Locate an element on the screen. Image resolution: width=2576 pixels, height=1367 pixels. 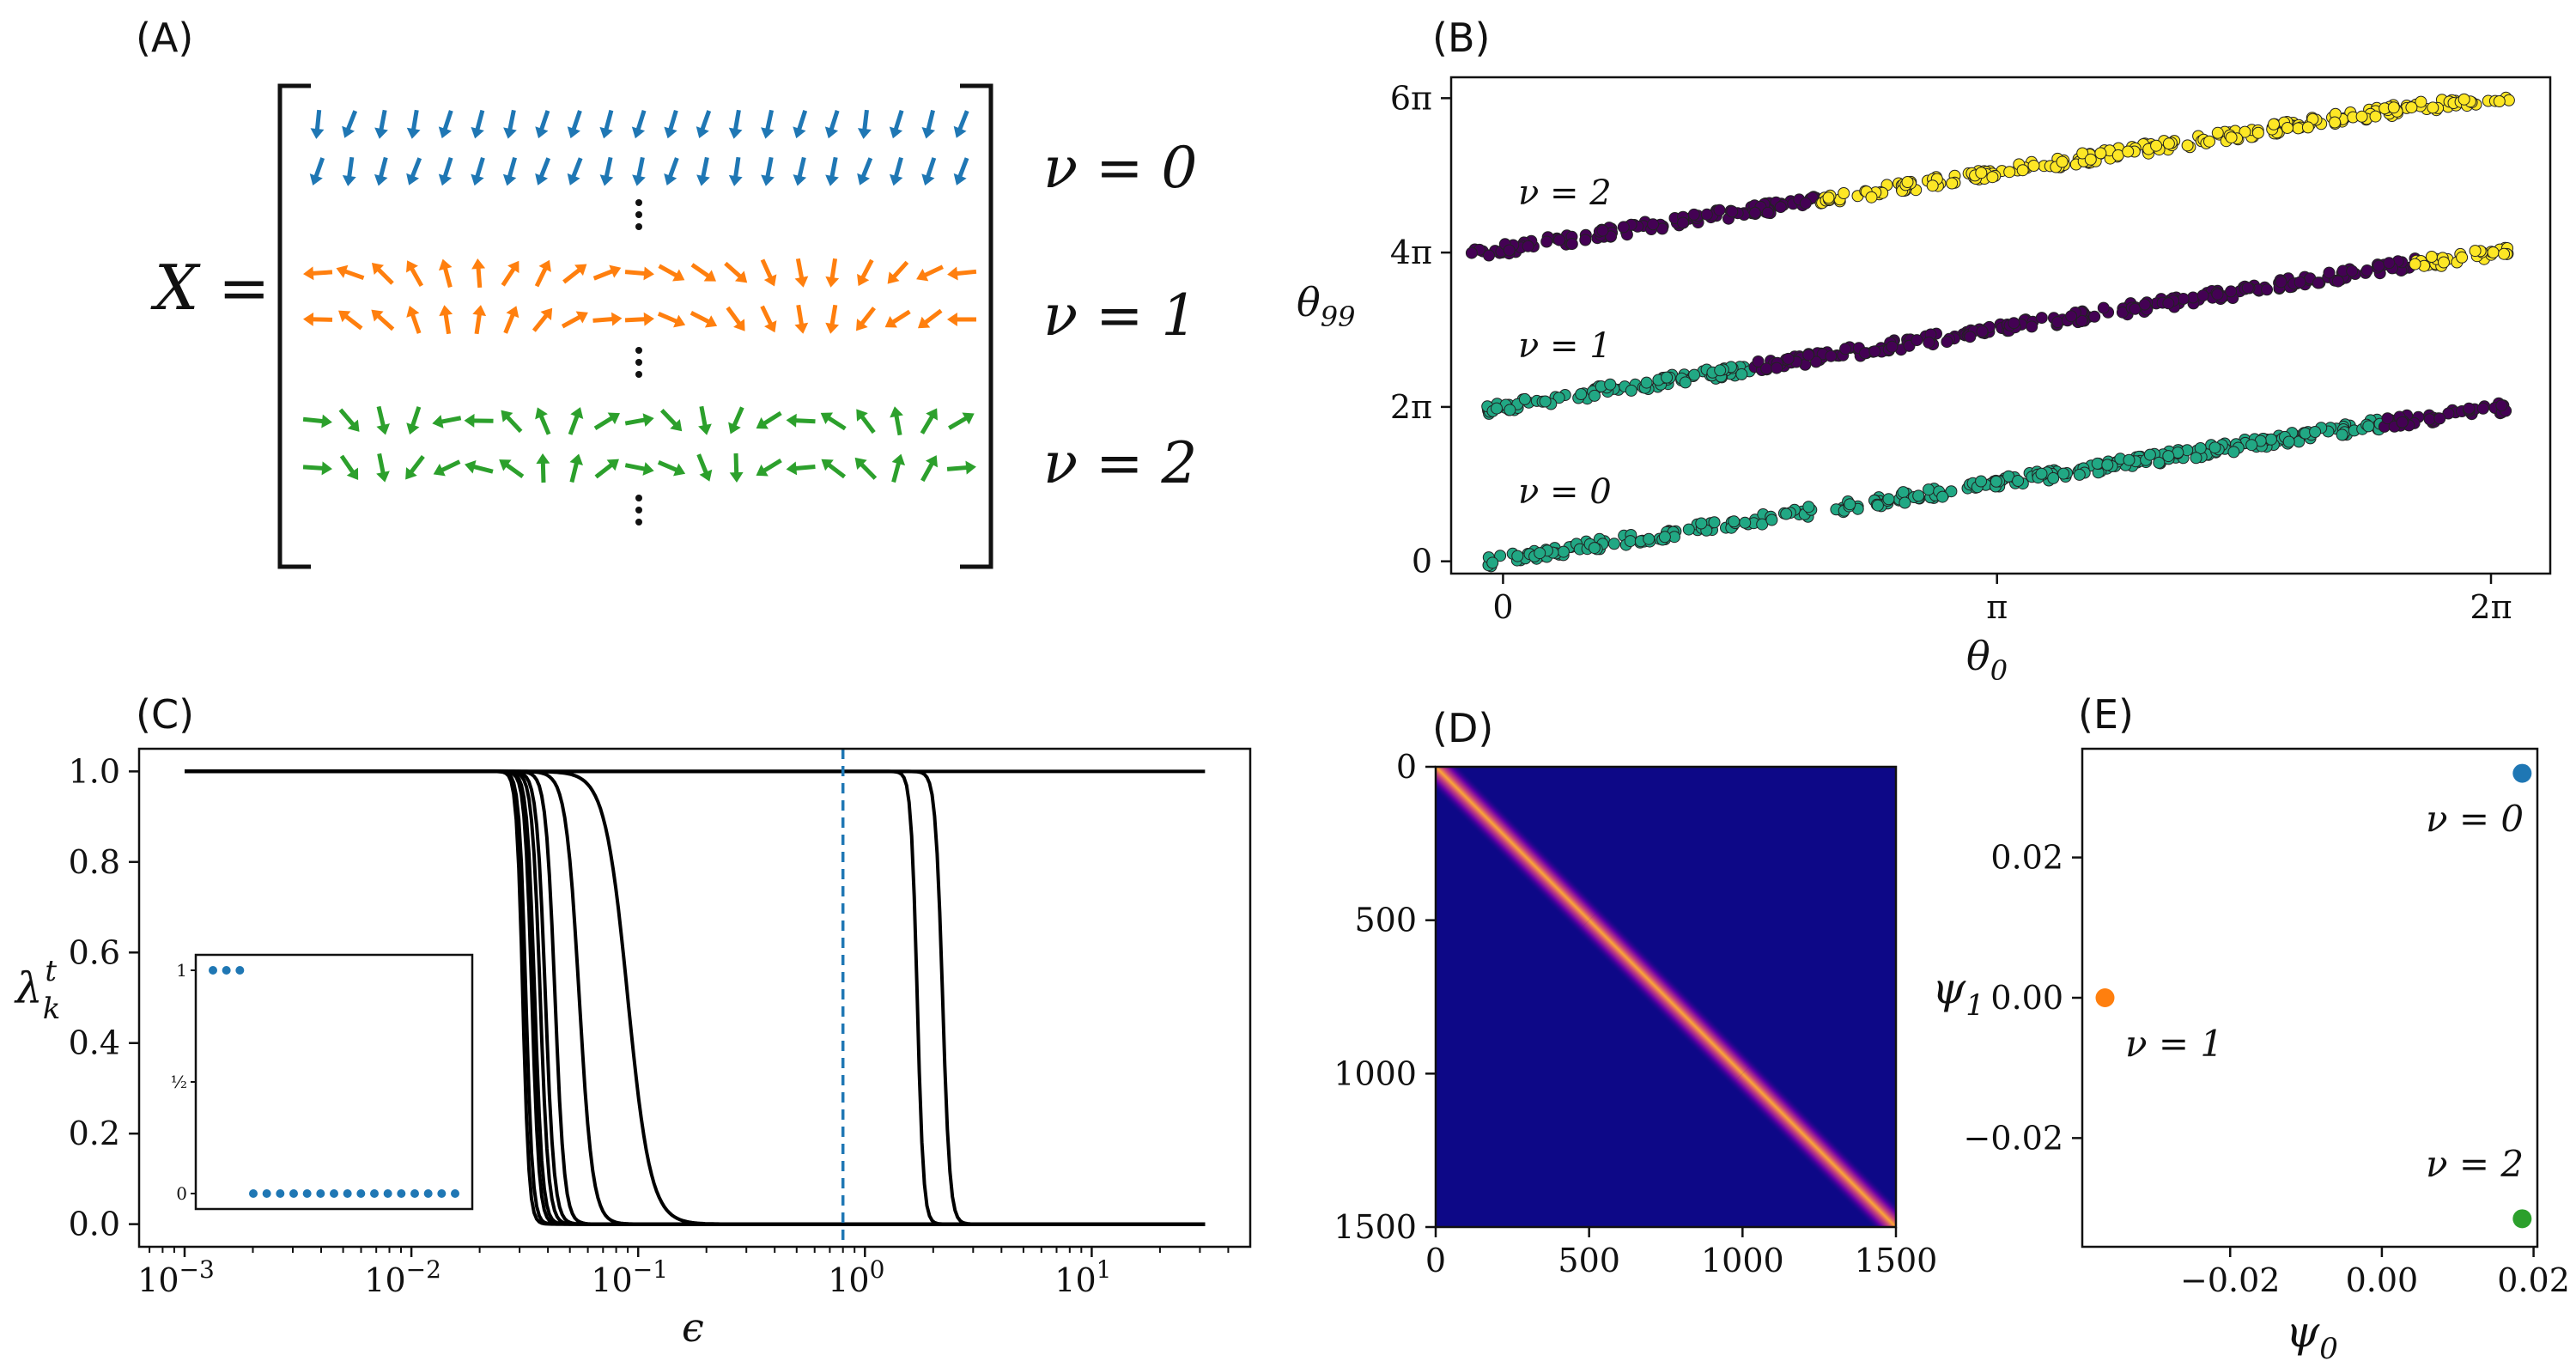
vertical-dots is located at coordinates (638, 362).